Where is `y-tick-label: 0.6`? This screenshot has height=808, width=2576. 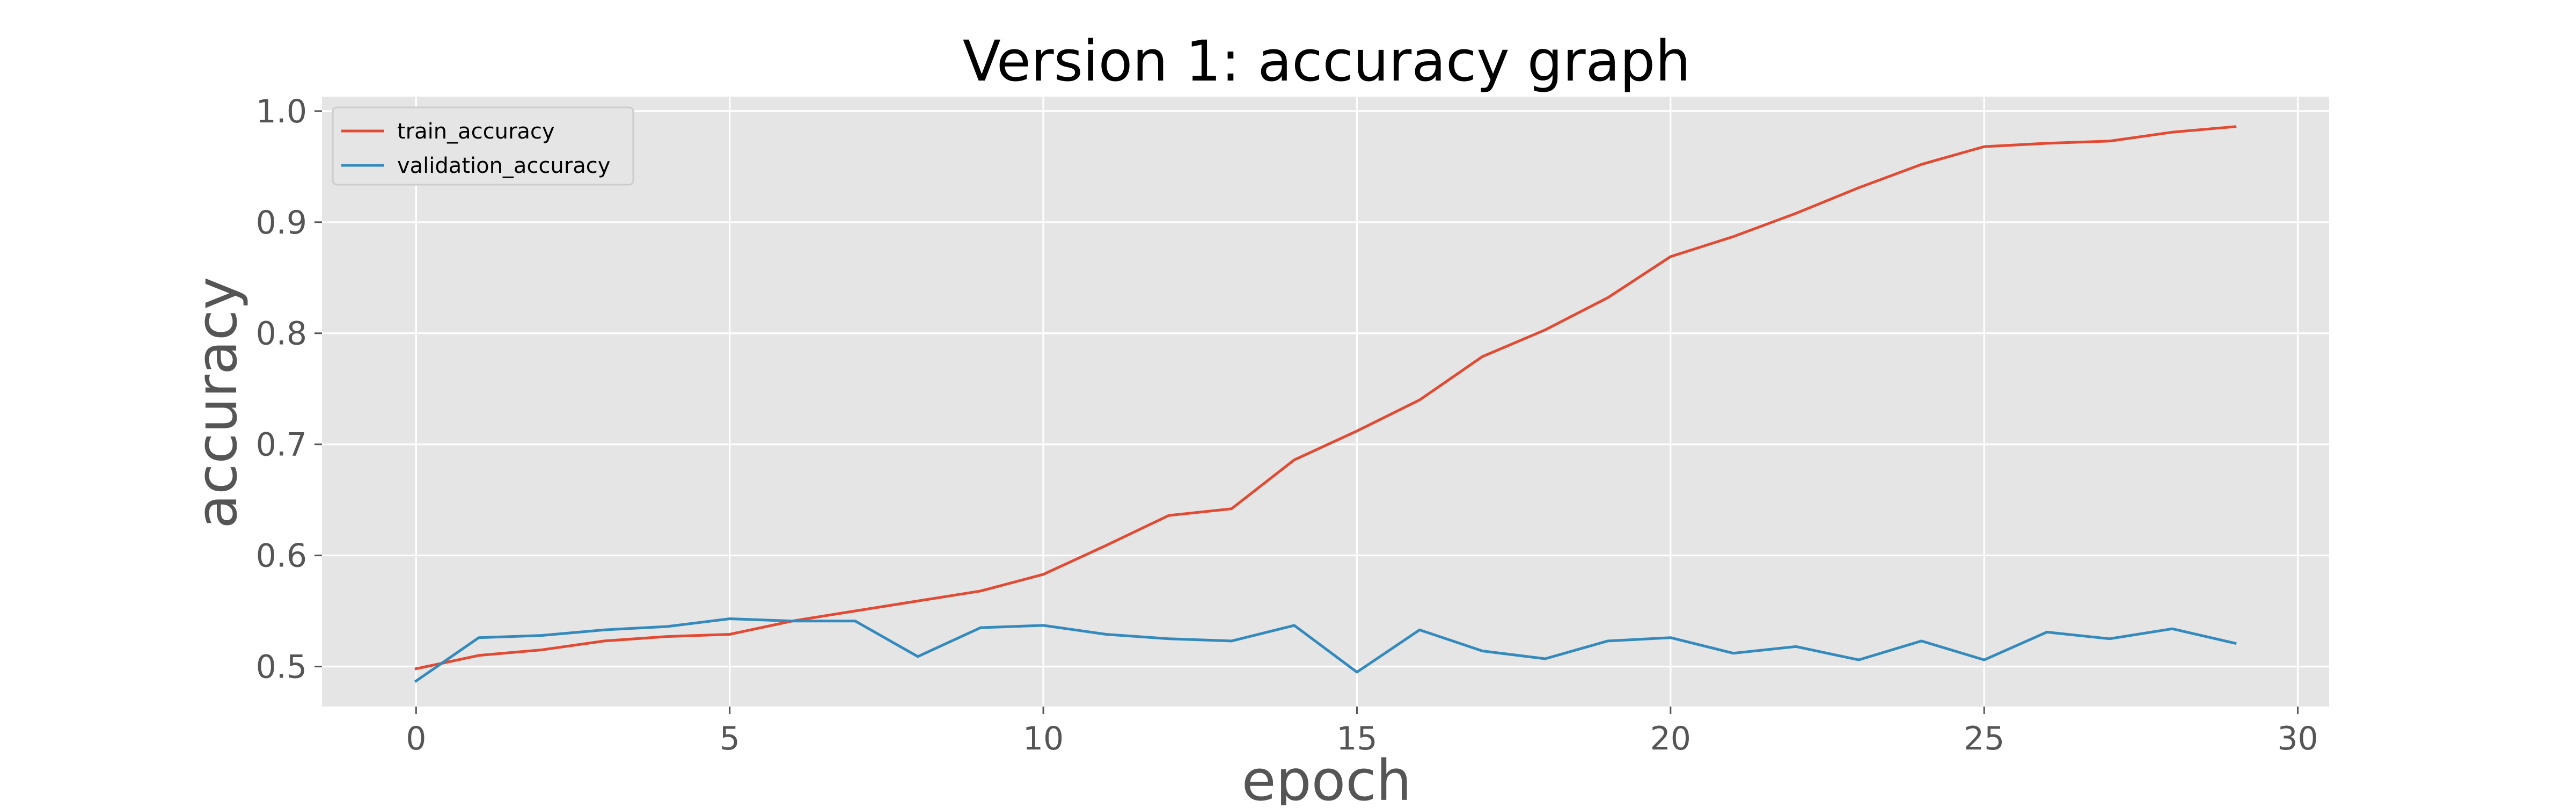 y-tick-label: 0.6 is located at coordinates (281, 556).